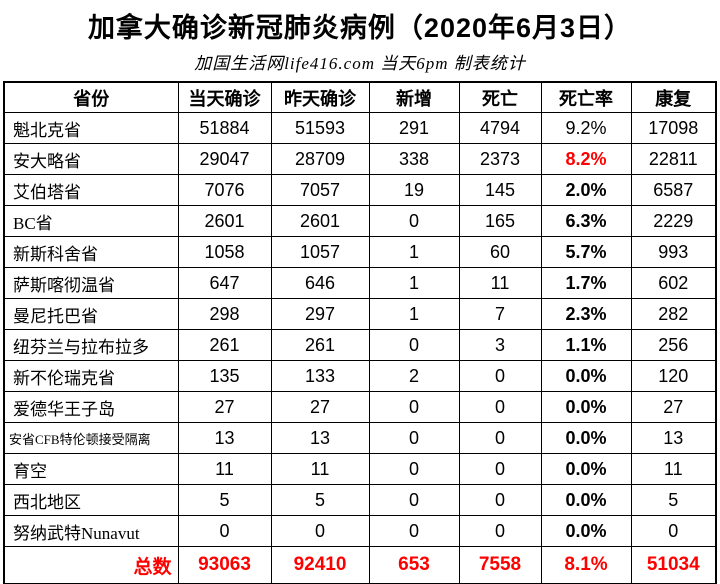 Image resolution: width=720 pixels, height=584 pixels. Describe the element at coordinates (91, 159) in the screenshot. I see `province-name-cell: 安大略省` at that location.